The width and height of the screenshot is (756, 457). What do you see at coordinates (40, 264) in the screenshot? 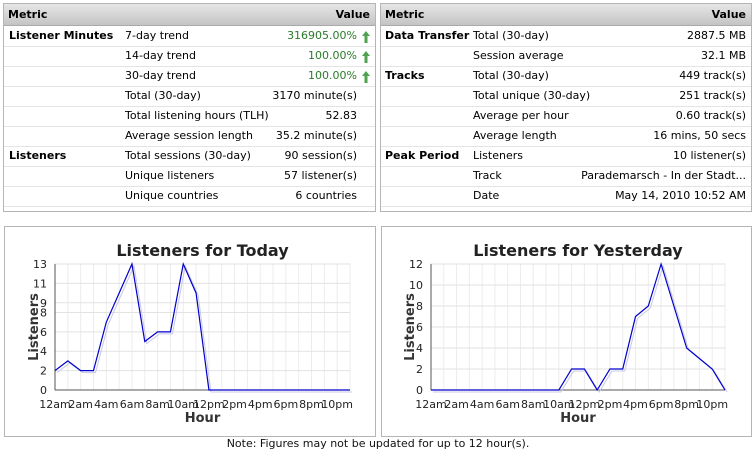
I see `y-tick-label: 13` at bounding box center [40, 264].